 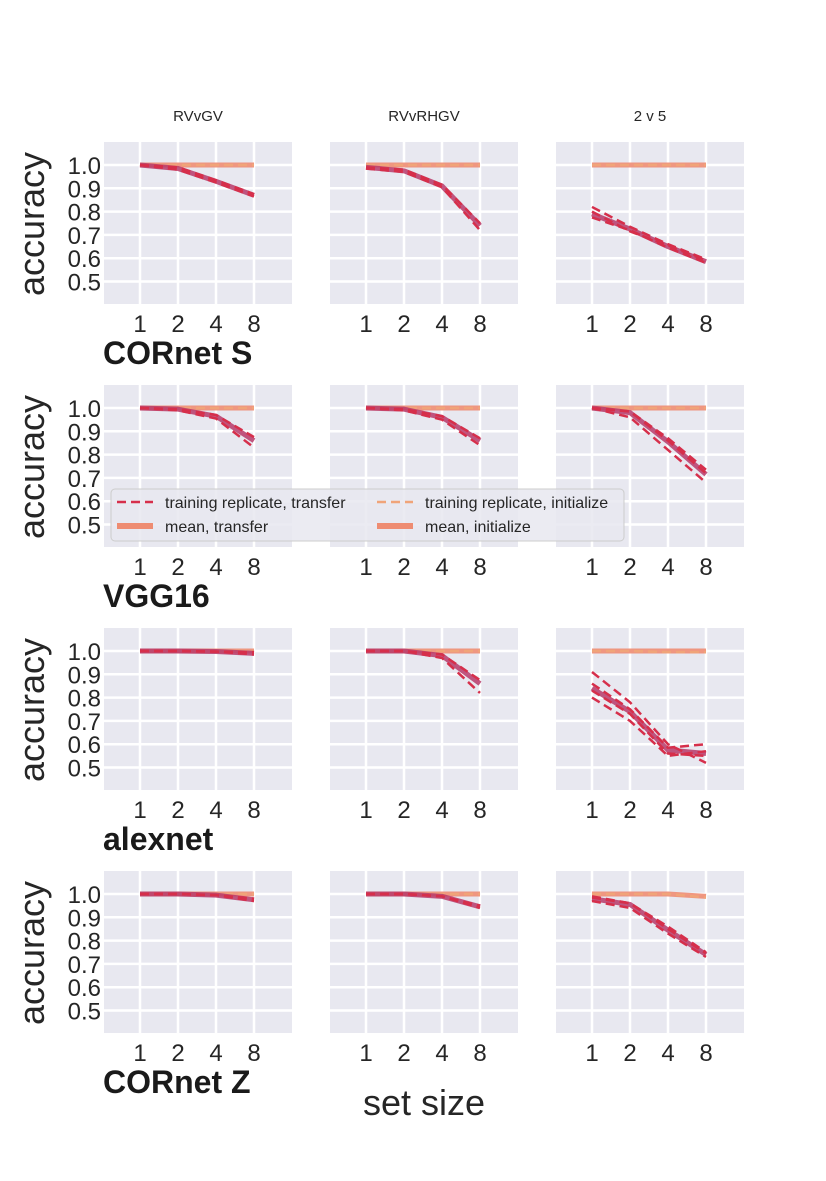 What do you see at coordinates (177, 1082) in the screenshot?
I see `row-title-3: CORnet Z` at bounding box center [177, 1082].